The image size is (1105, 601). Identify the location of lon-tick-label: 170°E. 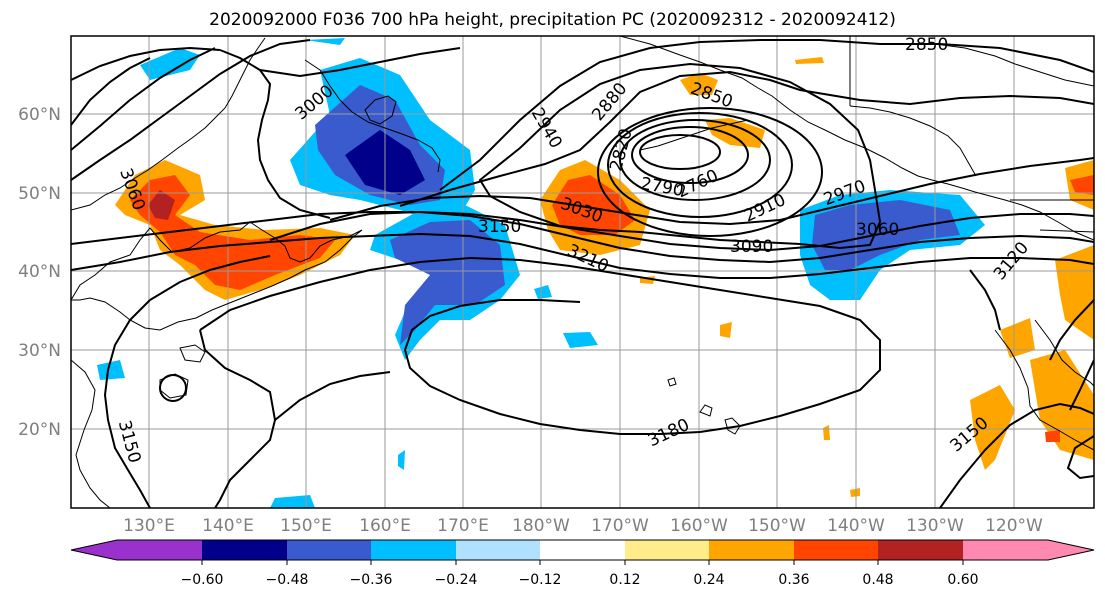
(463, 526).